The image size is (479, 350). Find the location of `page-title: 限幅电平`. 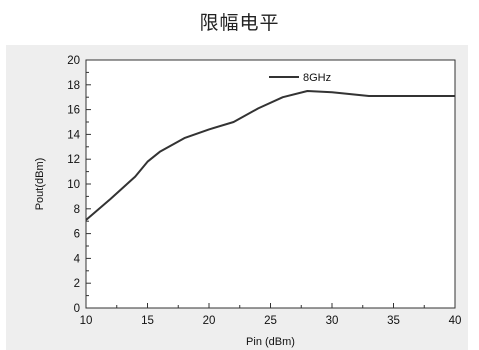

page-title: 限幅电平 is located at coordinates (239, 23).